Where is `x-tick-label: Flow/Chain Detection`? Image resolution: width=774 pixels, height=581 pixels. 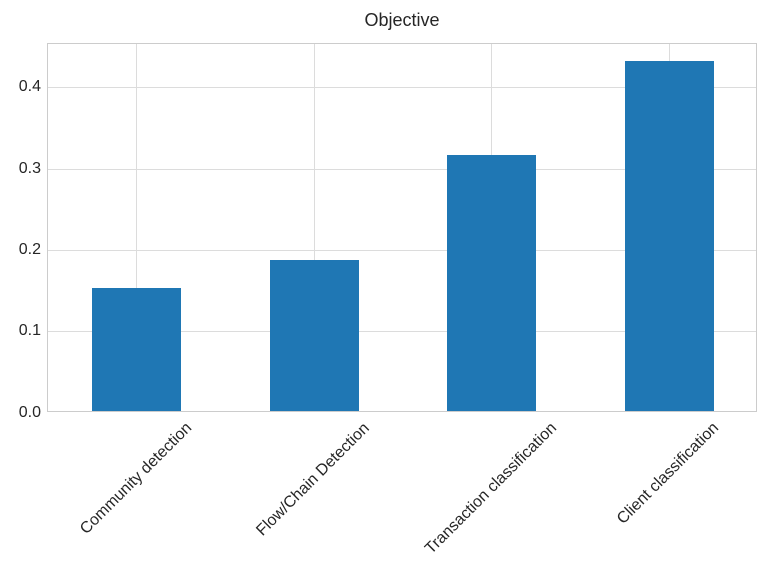
x-tick-label: Flow/Chain Detection is located at coordinates (313, 479).